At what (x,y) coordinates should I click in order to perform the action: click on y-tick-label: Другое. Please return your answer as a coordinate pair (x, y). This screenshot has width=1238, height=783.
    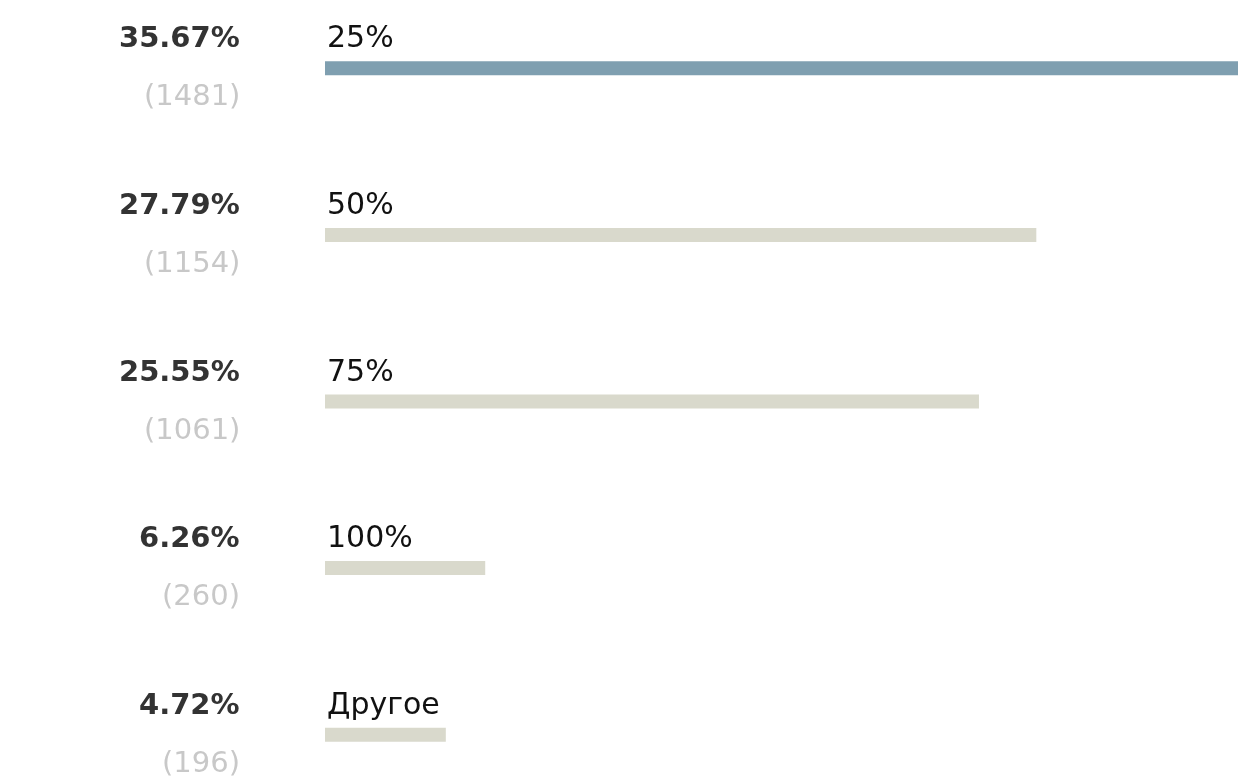
    Looking at the image, I should click on (383, 703).